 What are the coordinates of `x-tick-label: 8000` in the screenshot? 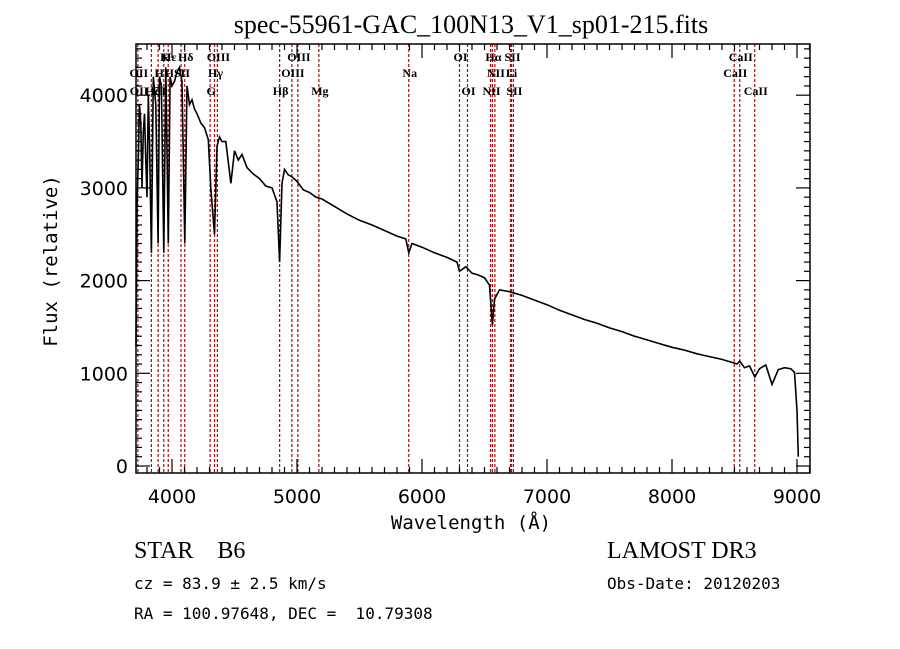 It's located at (672, 497).